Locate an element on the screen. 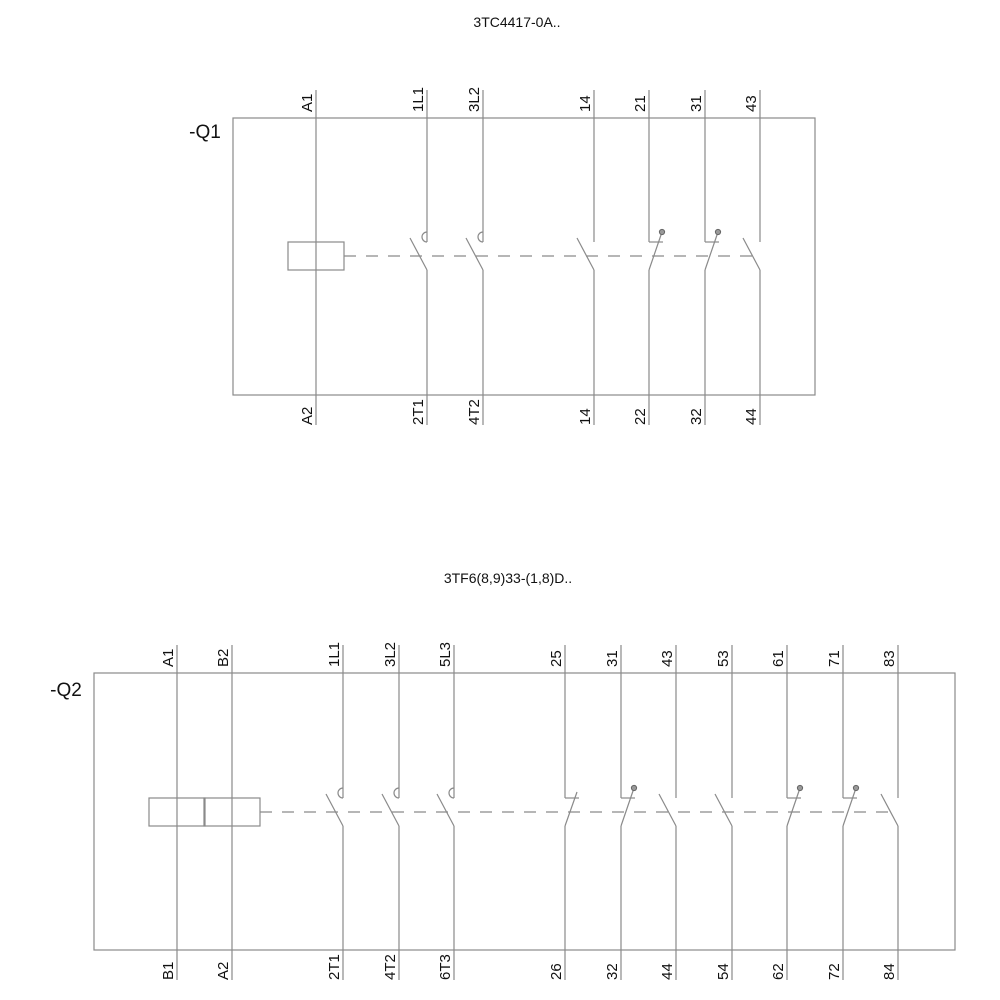 The height and width of the screenshot is (1000, 1000). terminal-bottom-label: 14 is located at coordinates (585, 416).